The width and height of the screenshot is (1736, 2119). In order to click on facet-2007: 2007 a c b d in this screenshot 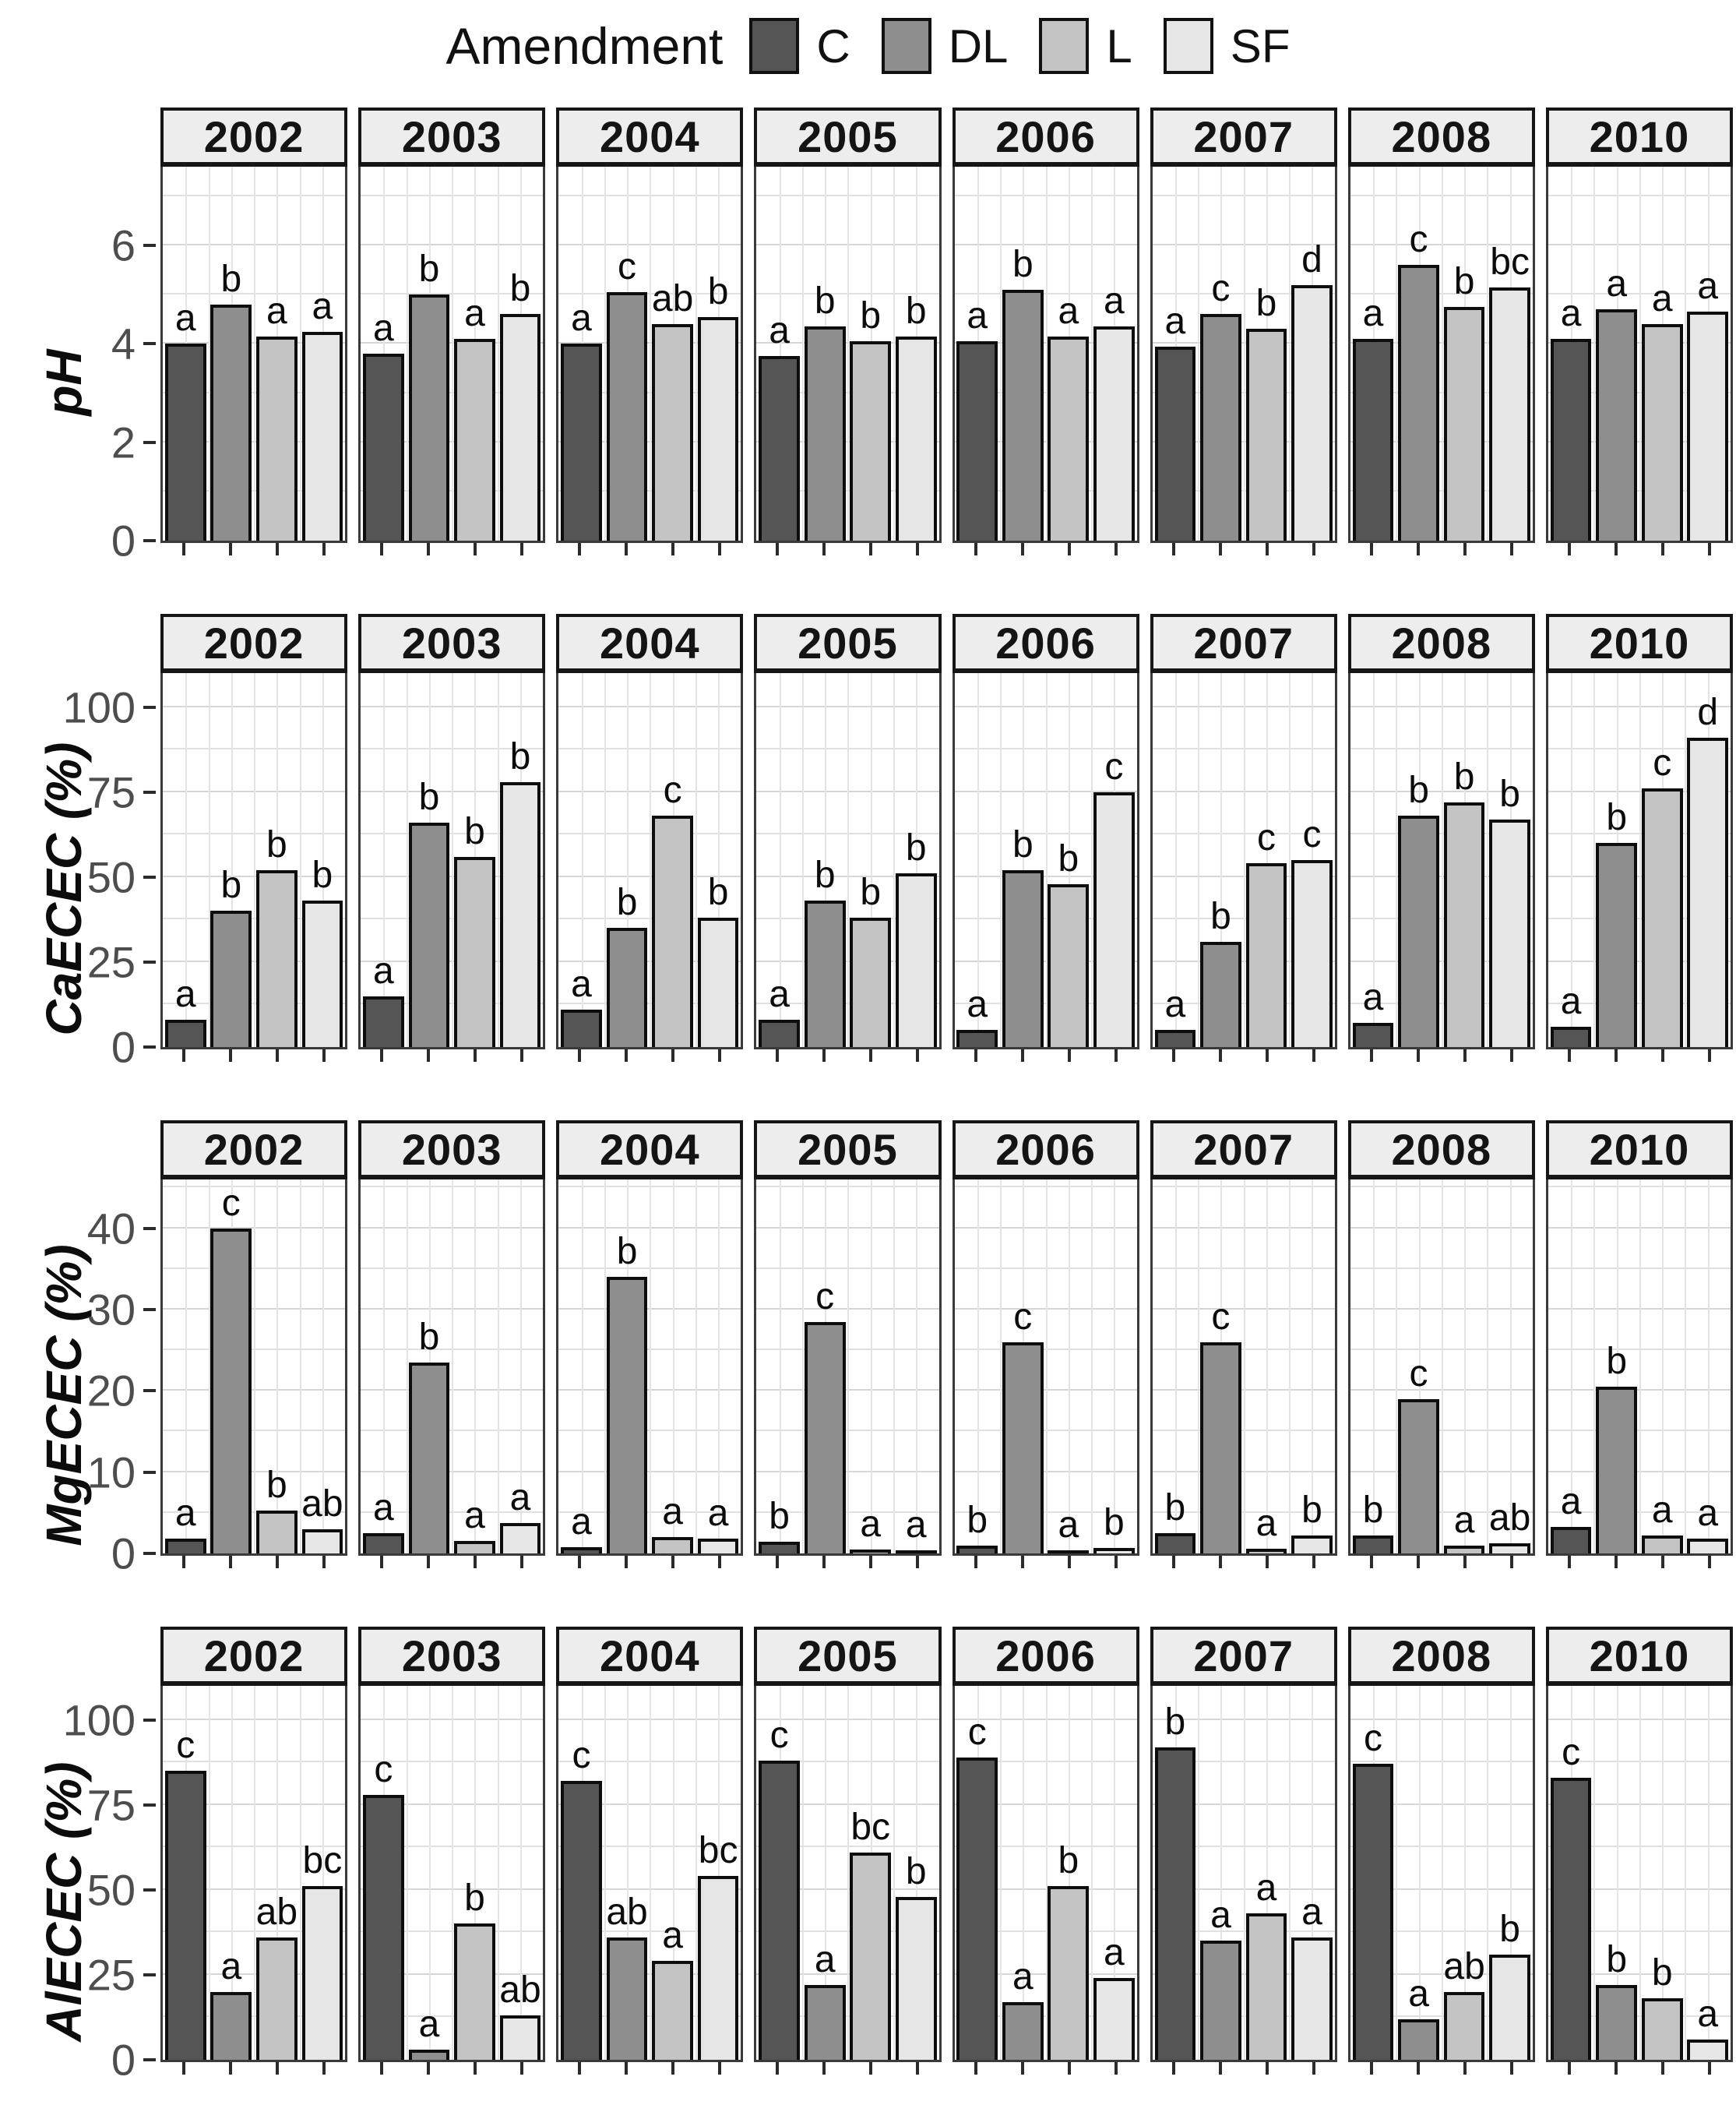, I will do `click(1243, 353)`.